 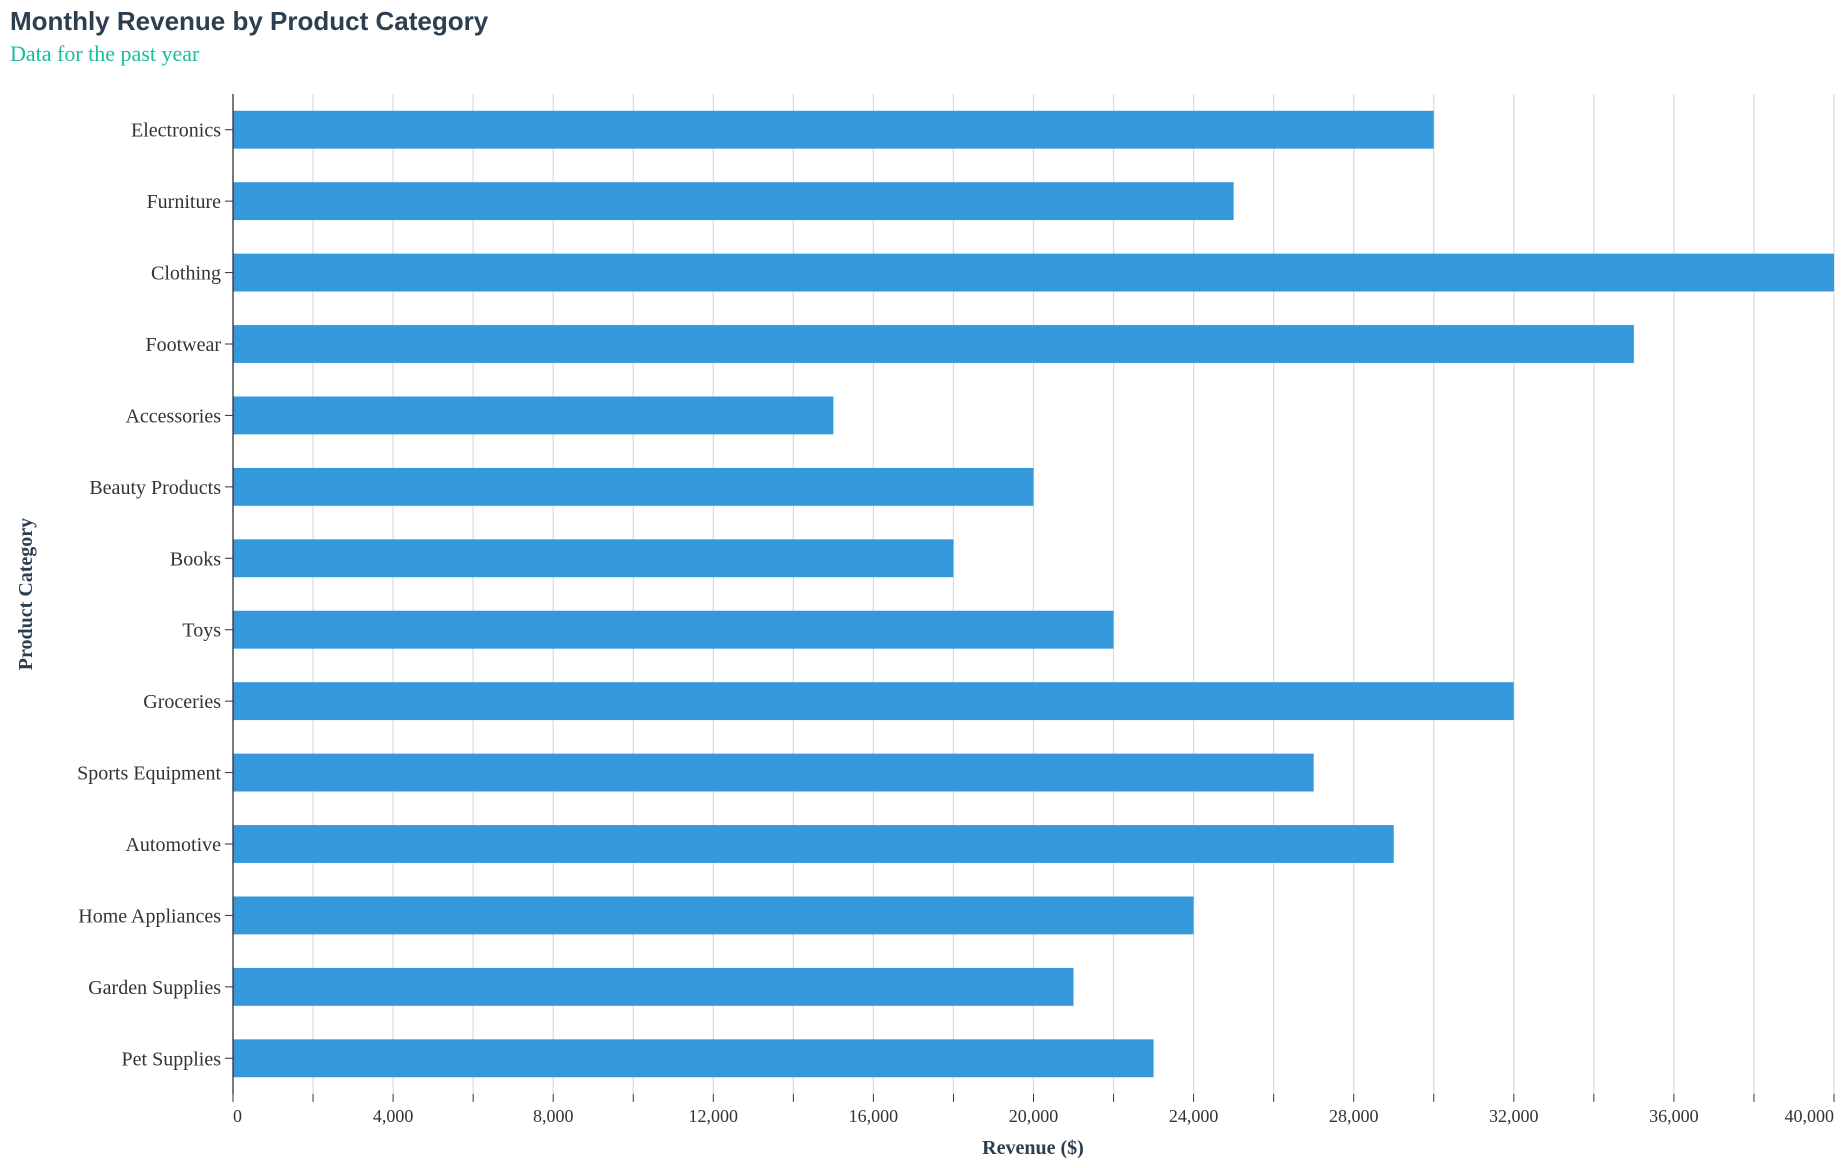 What do you see at coordinates (176, 131) in the screenshot?
I see `category-label: Electronics` at bounding box center [176, 131].